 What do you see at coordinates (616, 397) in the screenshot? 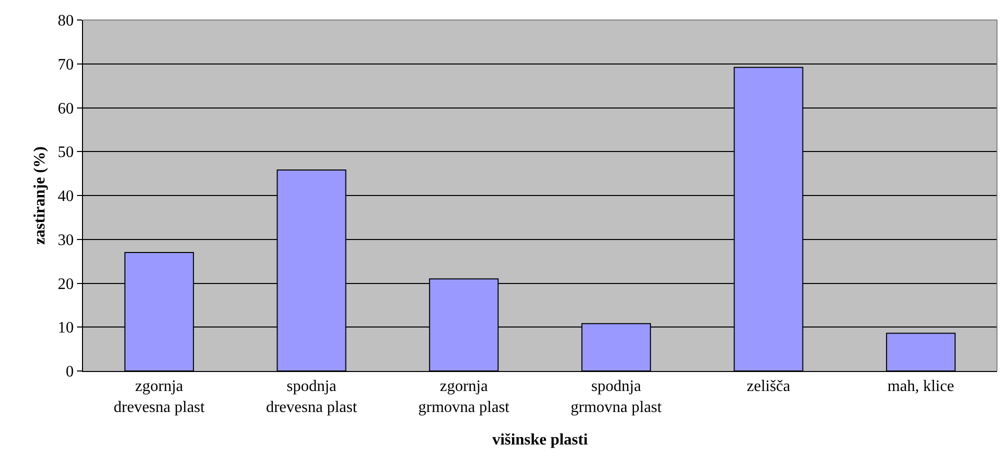
I see `x-tick-label: spodnja grmovna plast` at bounding box center [616, 397].